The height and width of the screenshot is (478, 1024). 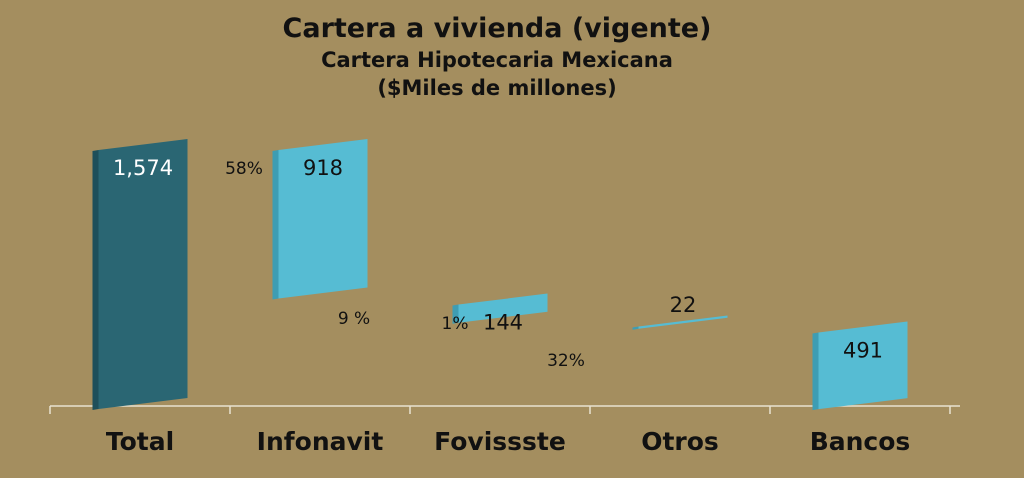 I want to click on chart-title: Cartera a vivienda (vigente), so click(x=497, y=28).